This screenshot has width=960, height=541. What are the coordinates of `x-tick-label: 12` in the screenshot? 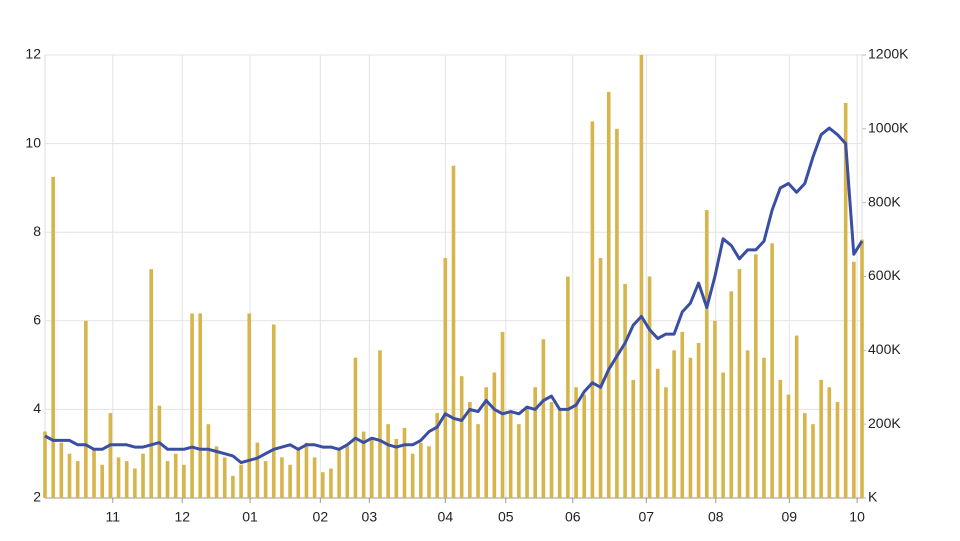 It's located at (182, 517).